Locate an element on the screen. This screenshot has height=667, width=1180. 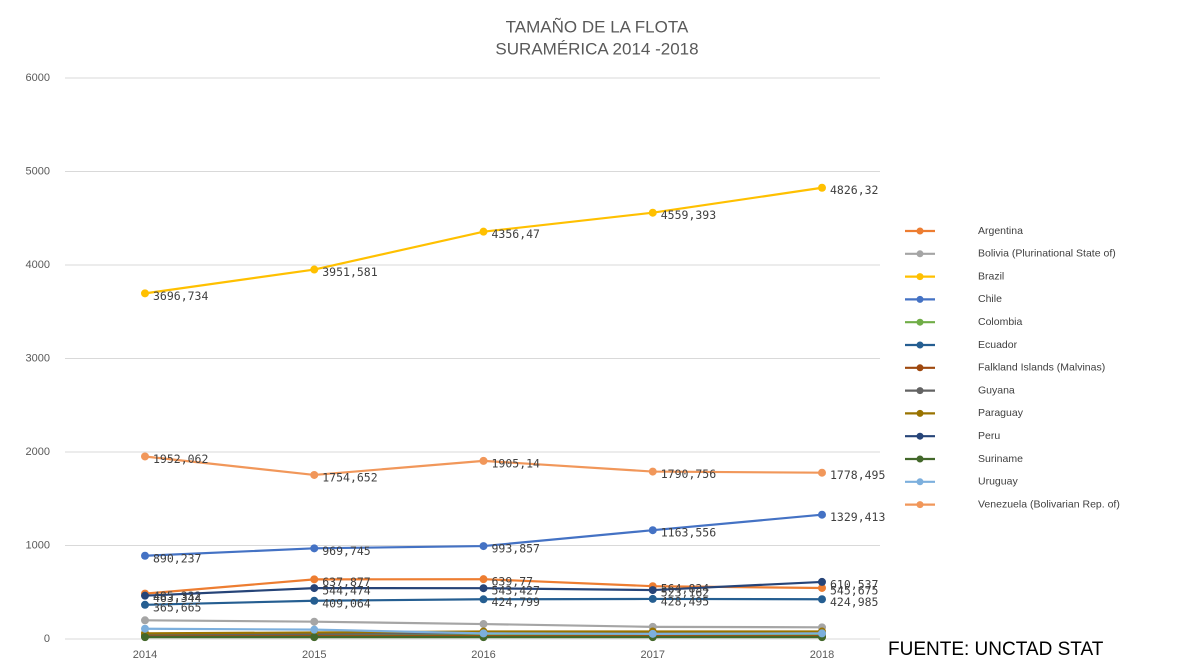
value-label: 424,985 is located at coordinates (854, 602).